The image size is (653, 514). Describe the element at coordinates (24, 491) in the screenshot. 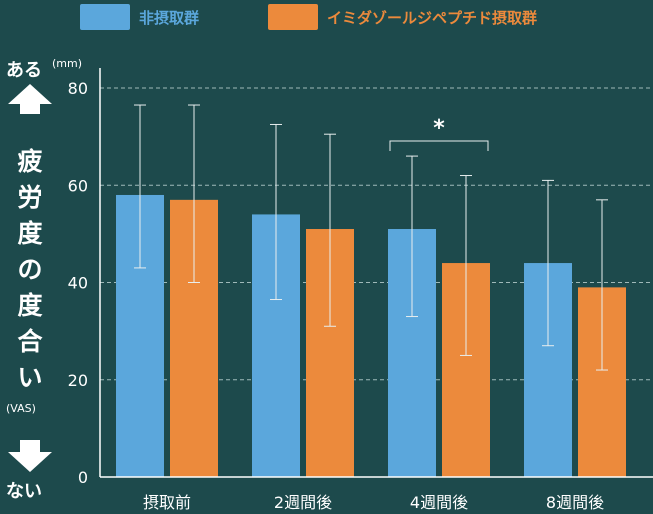

I see `bottom-label: ない` at that location.